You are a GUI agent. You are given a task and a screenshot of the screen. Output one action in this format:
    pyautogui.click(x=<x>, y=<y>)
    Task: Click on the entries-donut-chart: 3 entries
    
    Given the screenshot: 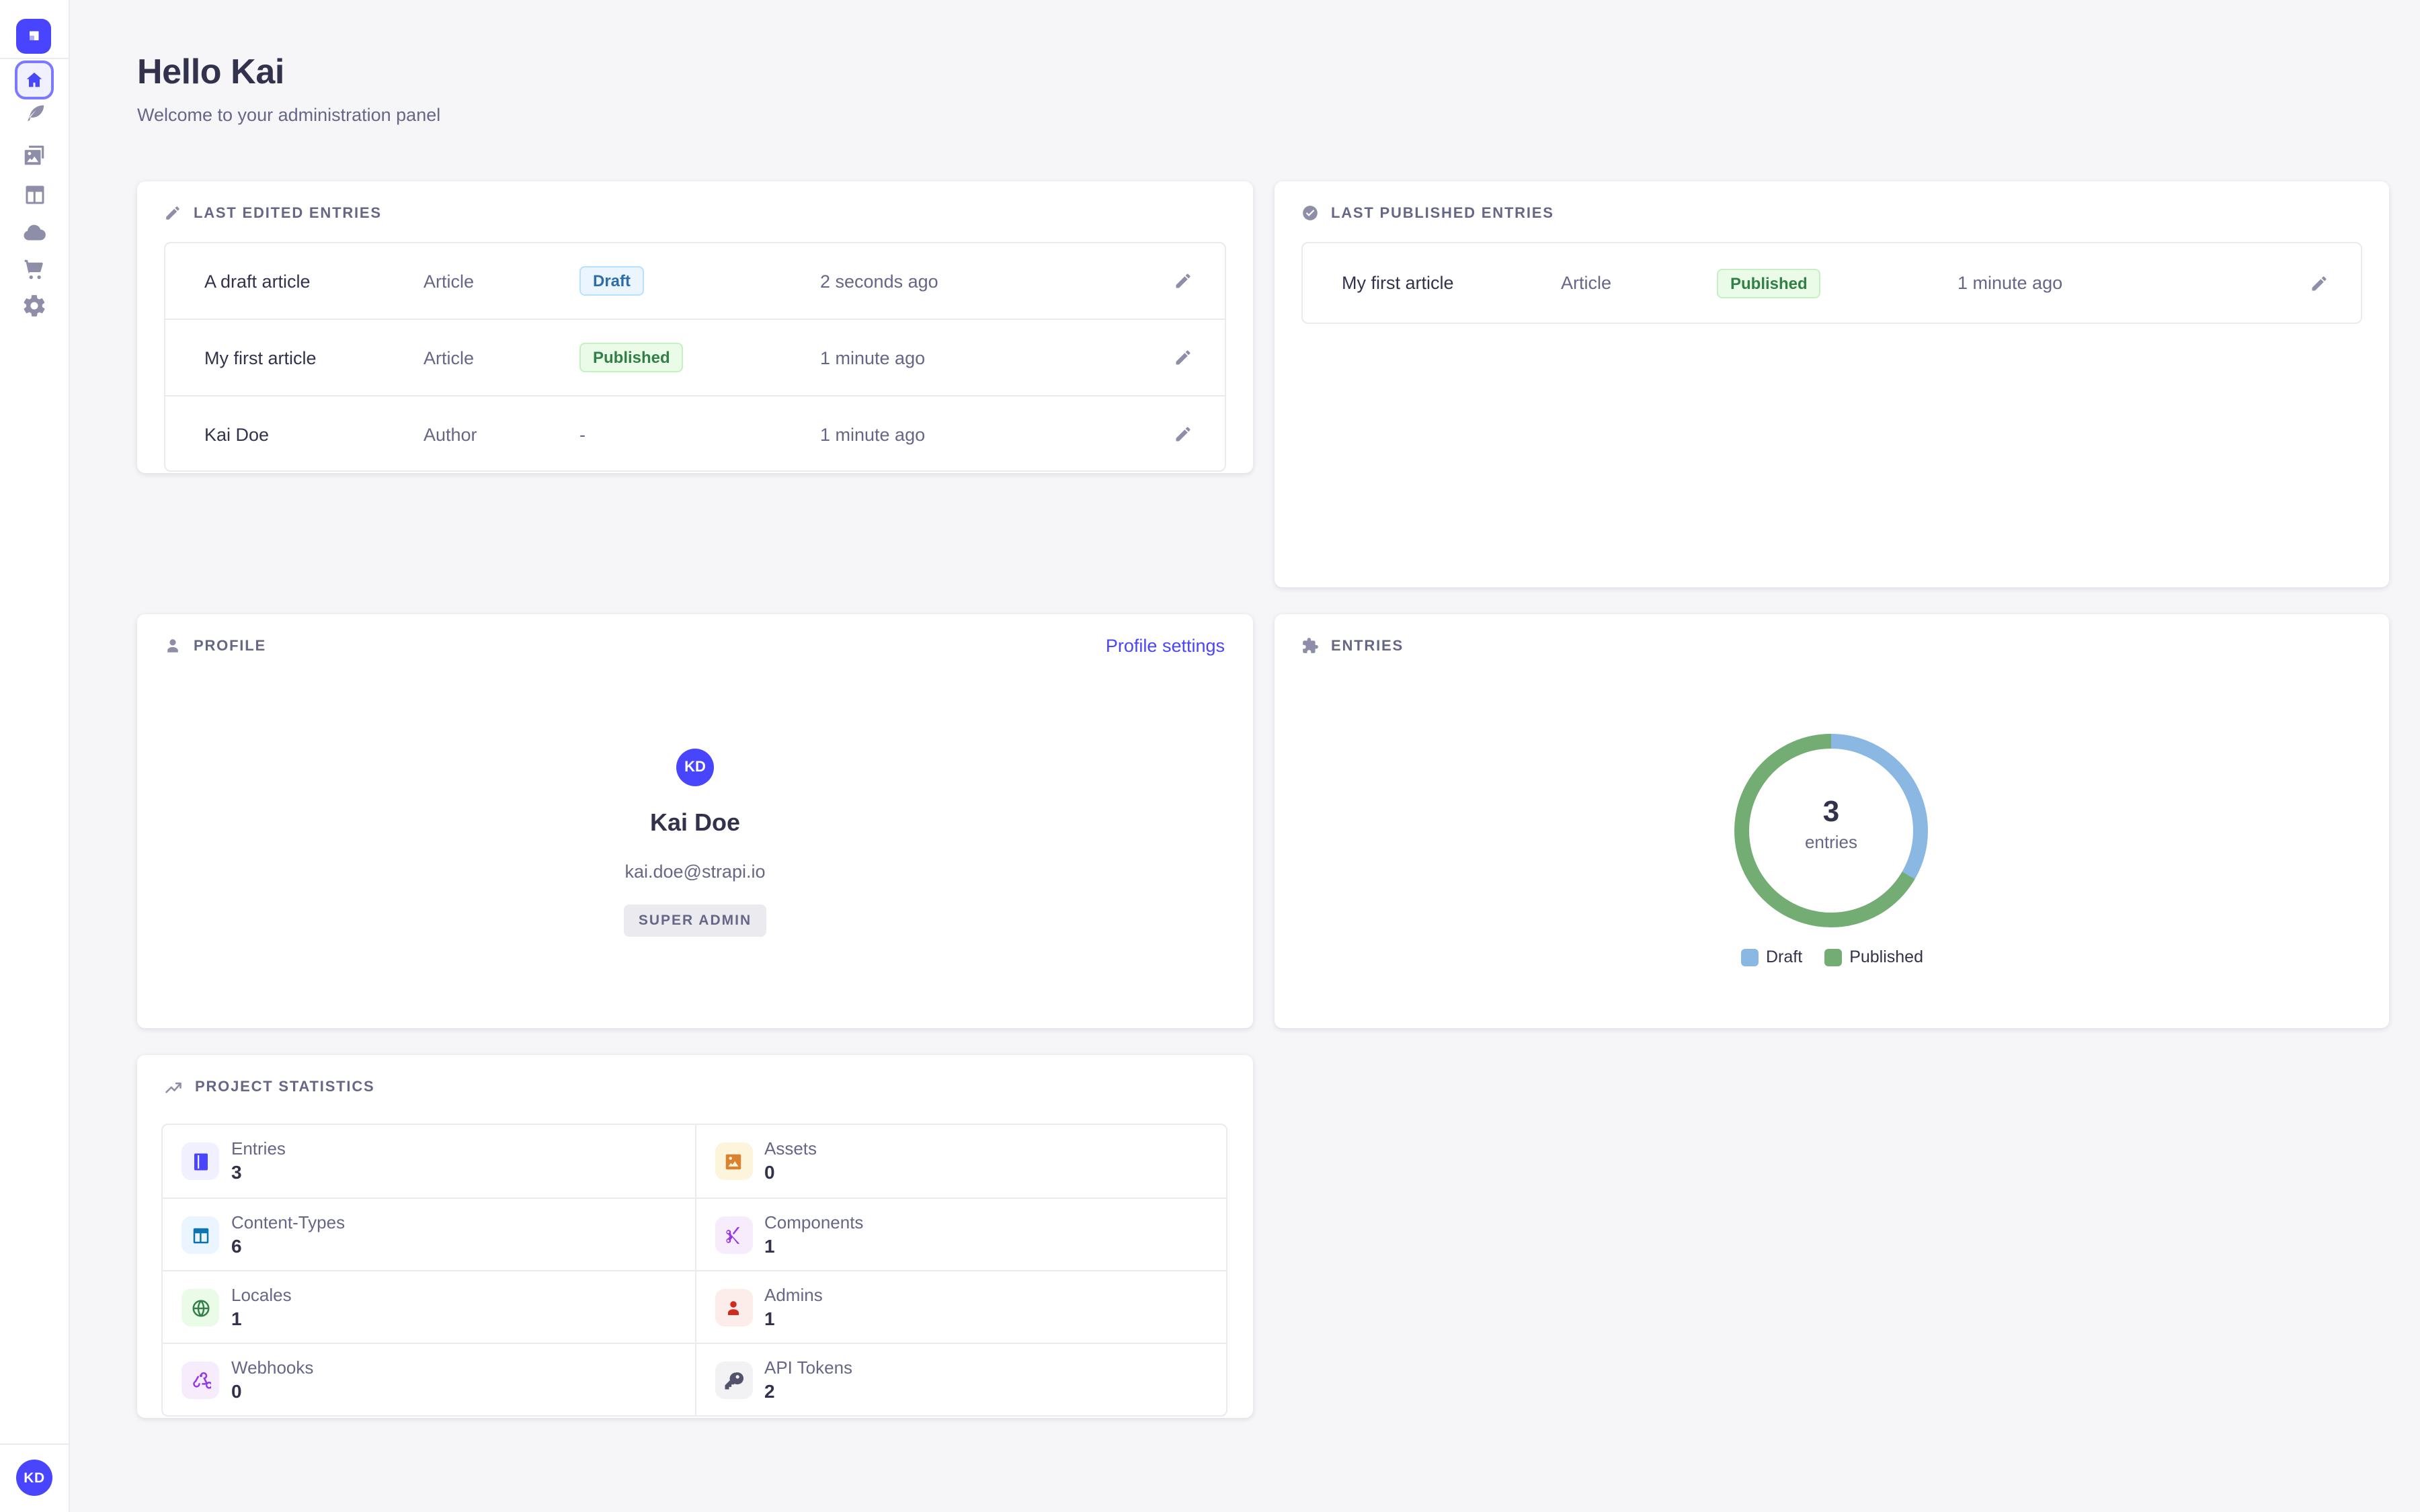 What is the action you would take?
    pyautogui.click(x=1831, y=830)
    